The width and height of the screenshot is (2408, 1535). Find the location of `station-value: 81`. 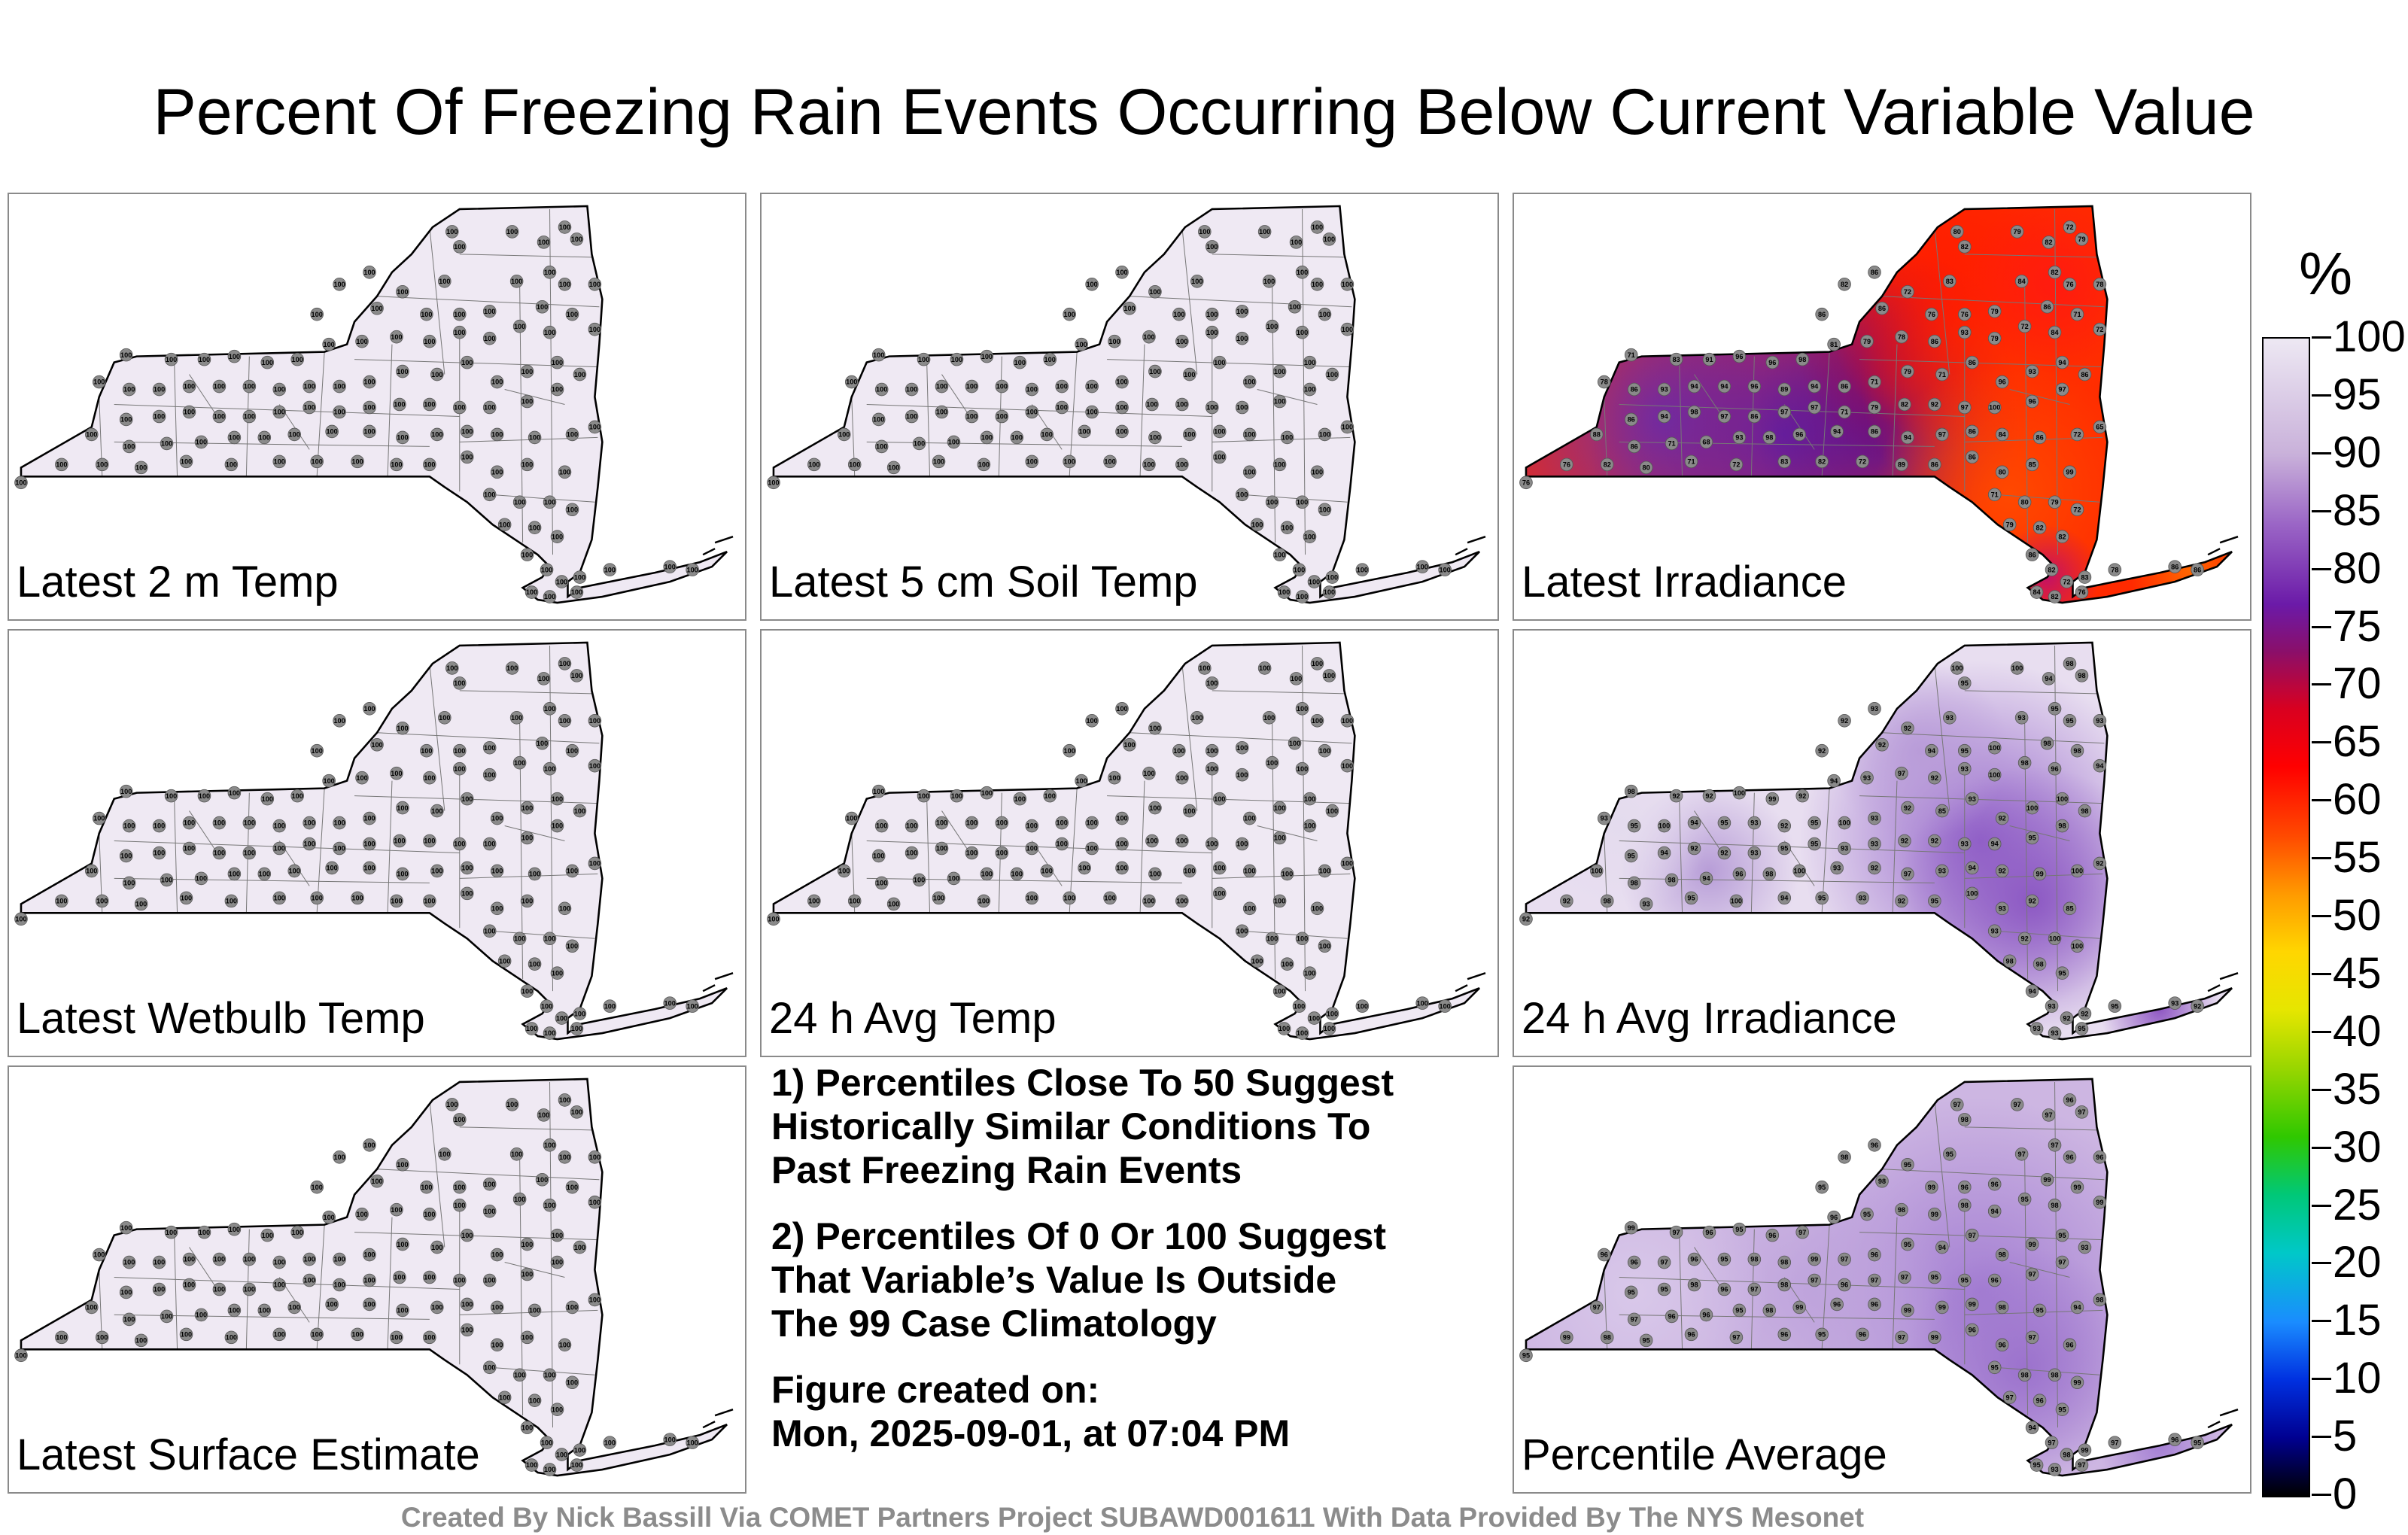

station-value: 81 is located at coordinates (1834, 344).